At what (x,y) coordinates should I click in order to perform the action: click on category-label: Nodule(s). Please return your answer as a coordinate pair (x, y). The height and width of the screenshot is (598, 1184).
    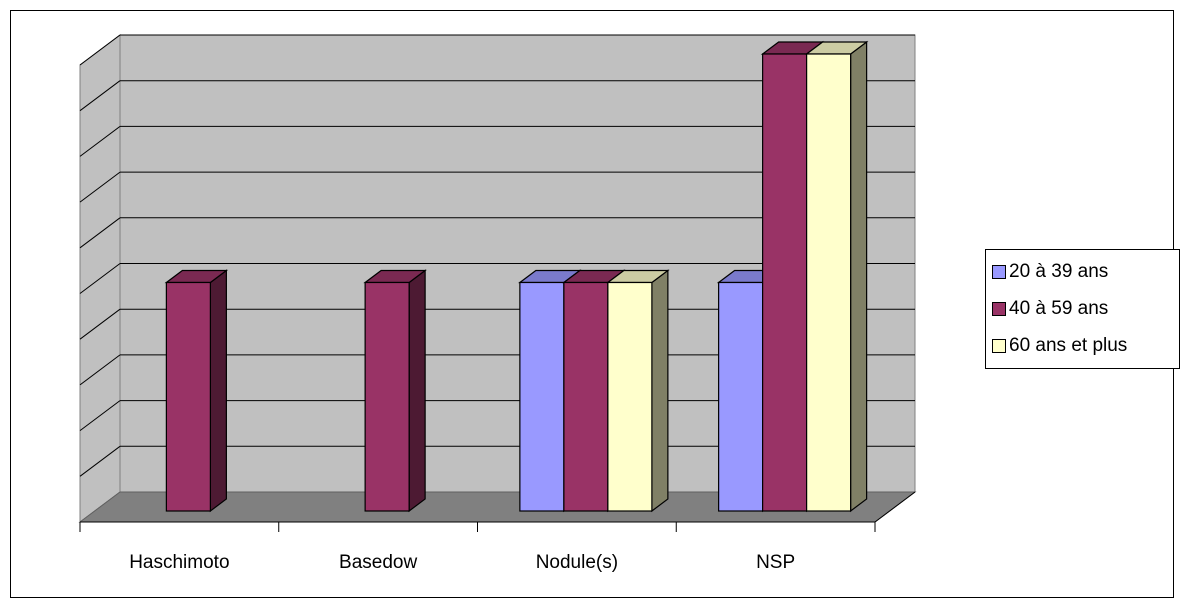
    Looking at the image, I should click on (577, 562).